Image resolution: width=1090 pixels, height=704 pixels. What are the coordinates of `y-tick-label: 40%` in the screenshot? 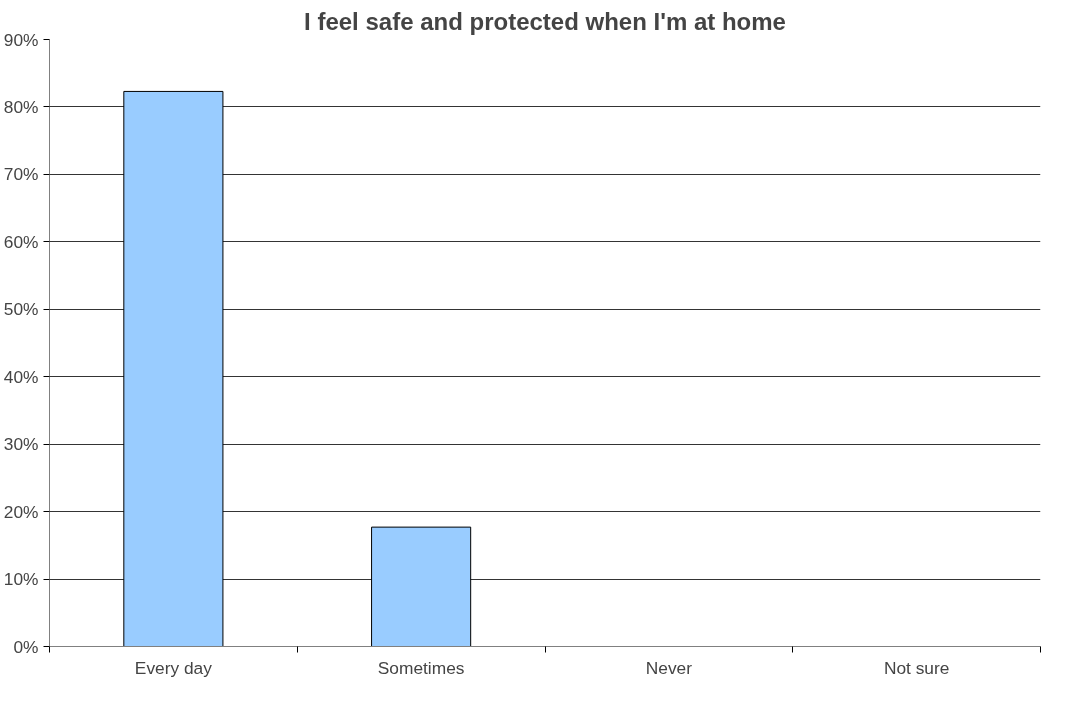 It's located at (21, 376).